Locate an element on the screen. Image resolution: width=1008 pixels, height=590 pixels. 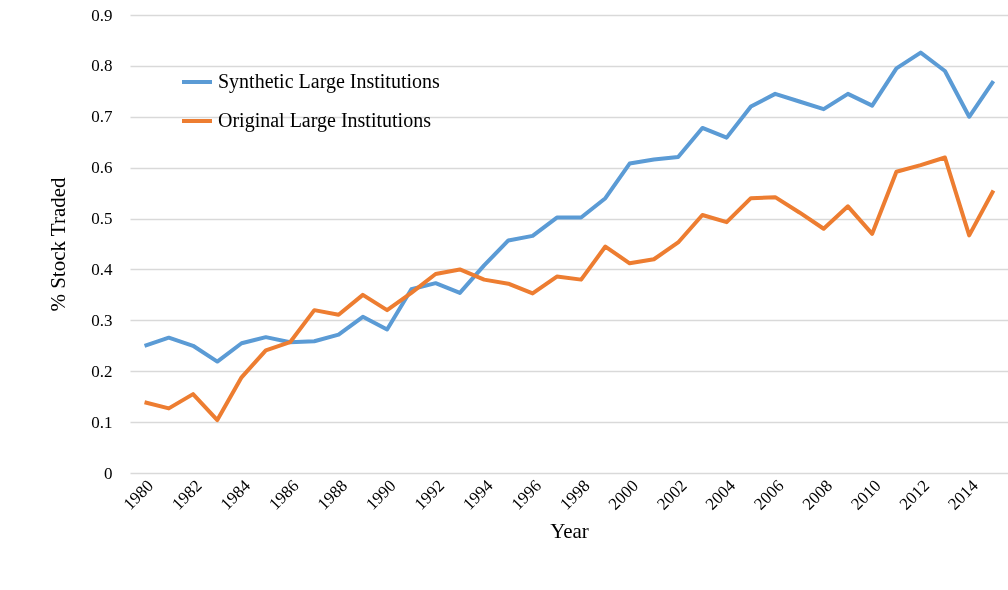
y-tick-label: 0.2 is located at coordinates (102, 371).